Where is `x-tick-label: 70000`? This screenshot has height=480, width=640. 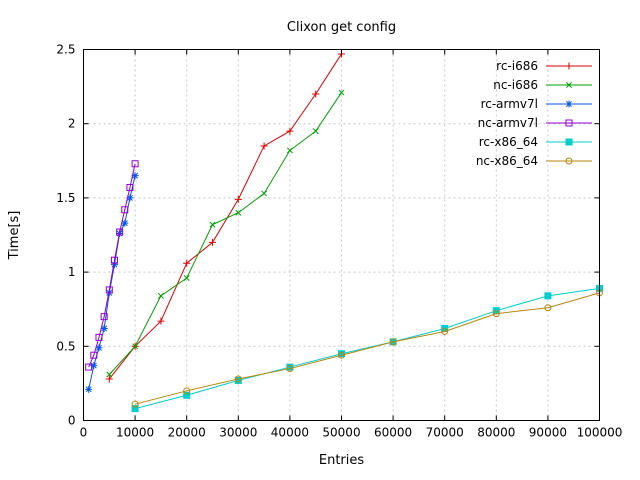 x-tick-label: 70000 is located at coordinates (445, 433).